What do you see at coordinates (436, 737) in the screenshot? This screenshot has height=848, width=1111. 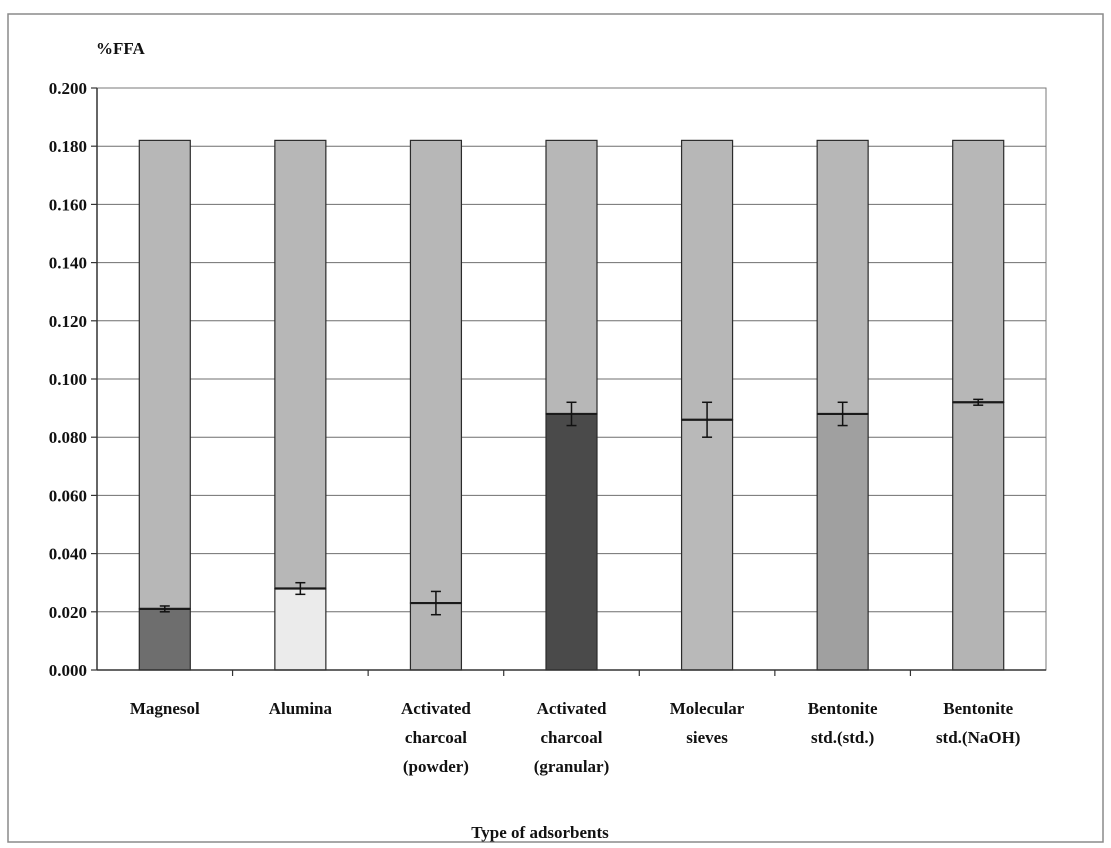 I see `x-category-label: Activated charcoal (powder)` at bounding box center [436, 737].